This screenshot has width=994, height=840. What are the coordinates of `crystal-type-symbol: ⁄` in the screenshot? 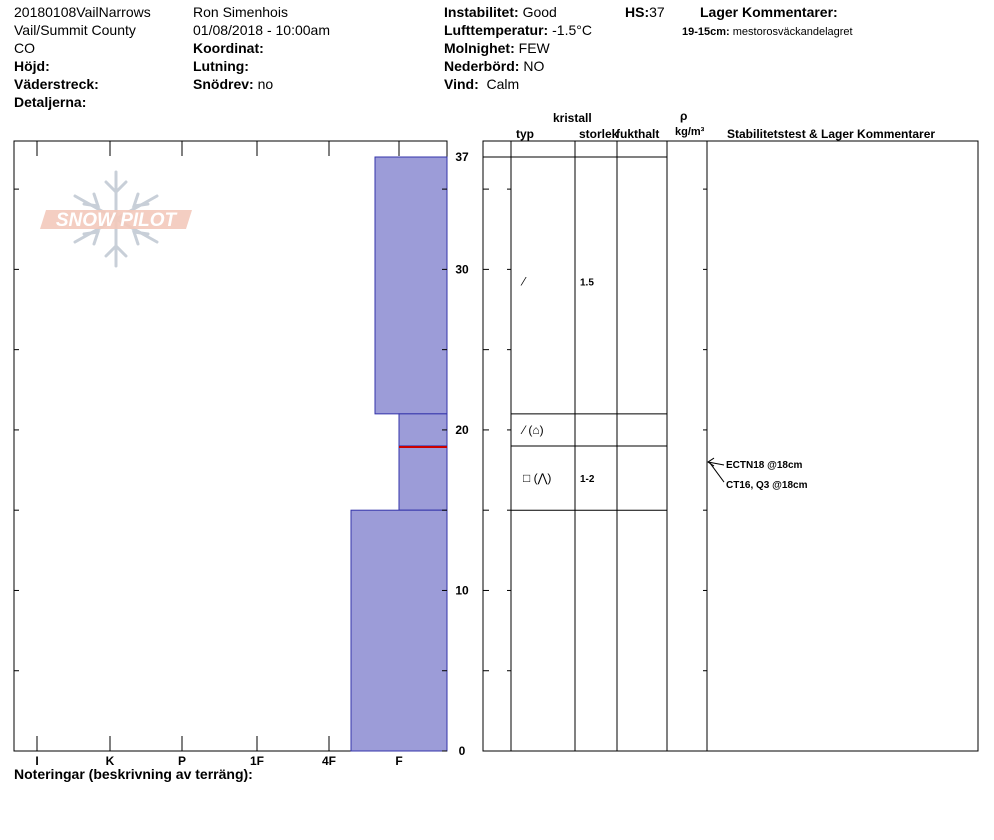 It's located at (523, 281).